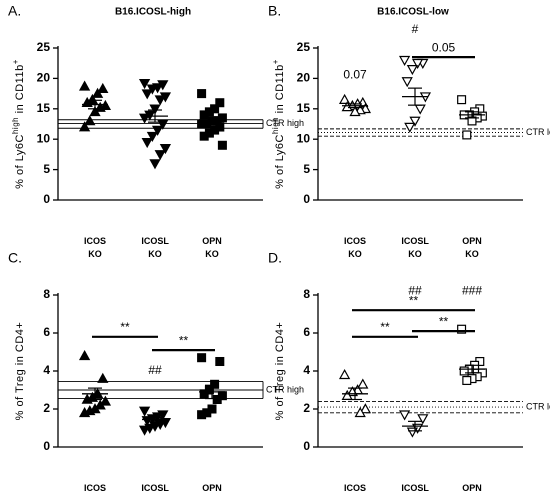 This screenshot has width=550, height=494. I want to click on y-tick-label: 5, so click(306, 169).